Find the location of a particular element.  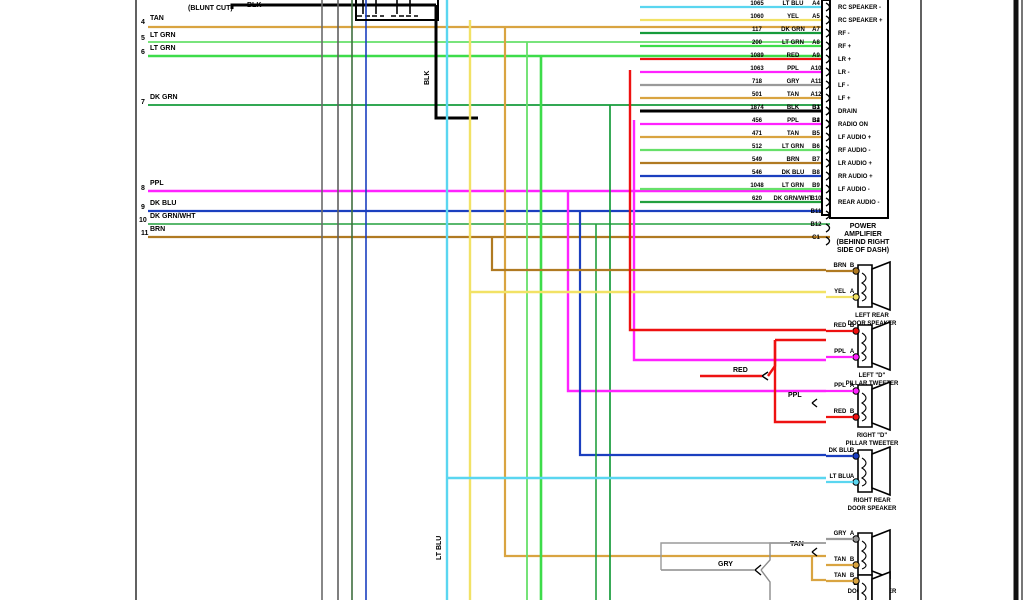

amp-pin-loop-A11 is located at coordinates (828, 85).